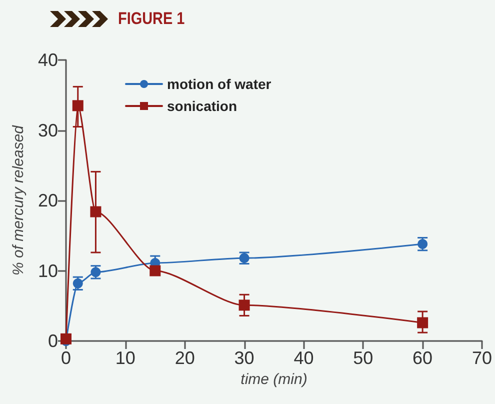 The image size is (495, 404). I want to click on x-tick-label: 60, so click(422, 358).